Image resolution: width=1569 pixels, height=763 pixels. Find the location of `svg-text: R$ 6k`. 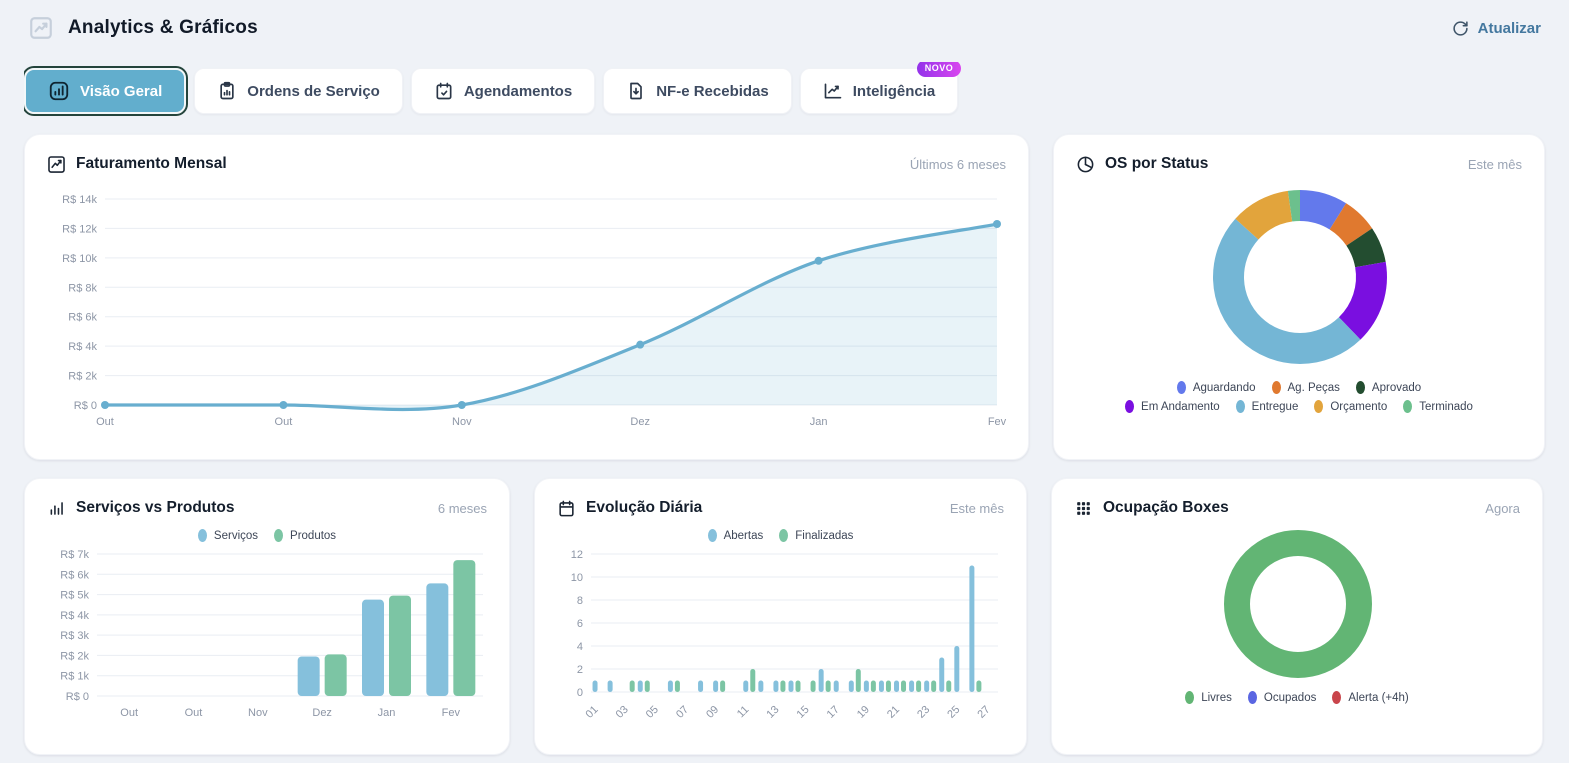

svg-text: R$ 6k is located at coordinates (82, 318).